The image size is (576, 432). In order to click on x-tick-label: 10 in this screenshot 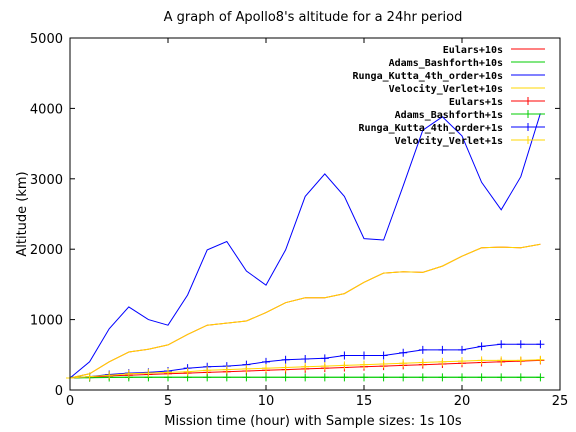, I will do `click(266, 401)`.